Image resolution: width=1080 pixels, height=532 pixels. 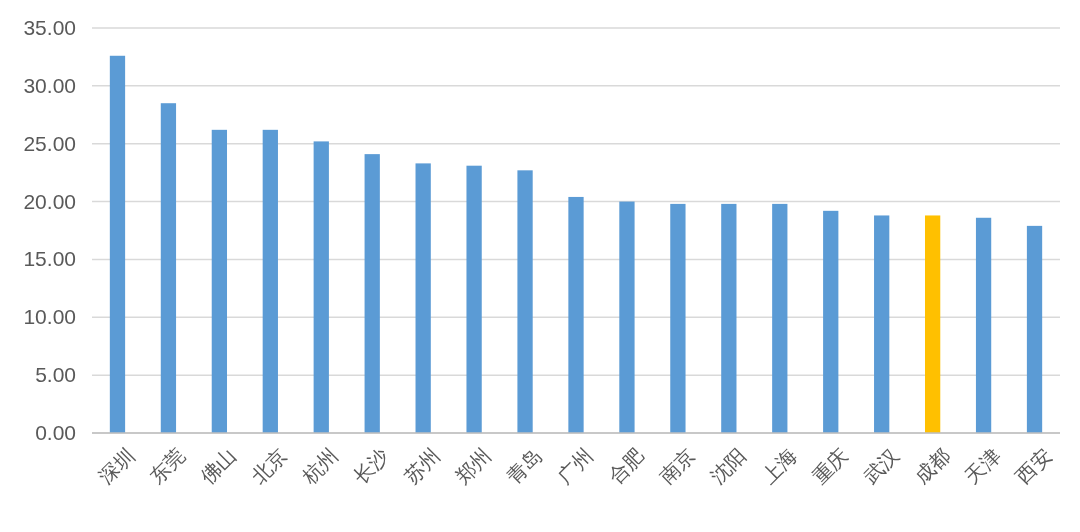 I want to click on x-tick-label: 天津, so click(x=982, y=466).